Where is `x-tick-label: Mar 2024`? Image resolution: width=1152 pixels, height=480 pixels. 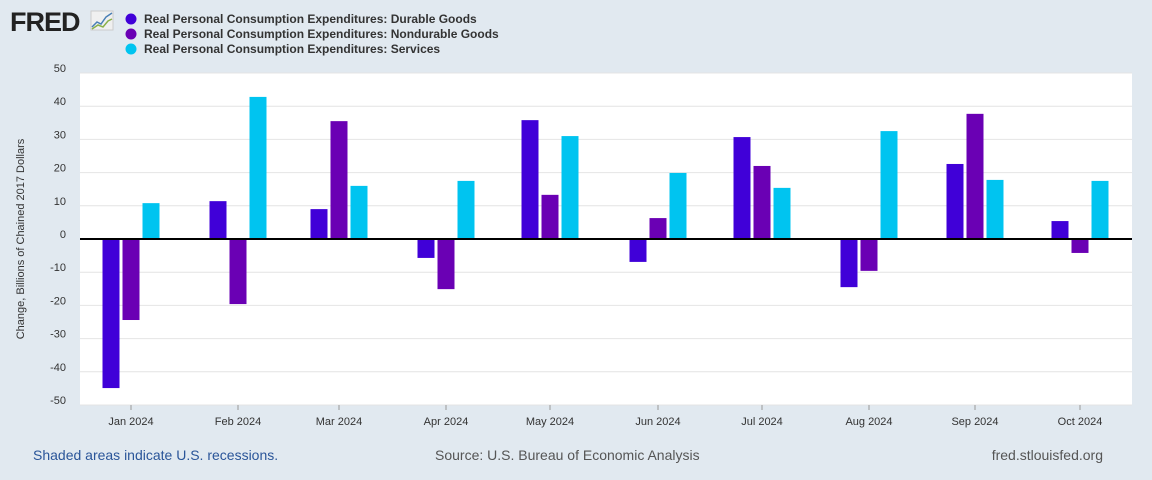
x-tick-label: Mar 2024 is located at coordinates (339, 422).